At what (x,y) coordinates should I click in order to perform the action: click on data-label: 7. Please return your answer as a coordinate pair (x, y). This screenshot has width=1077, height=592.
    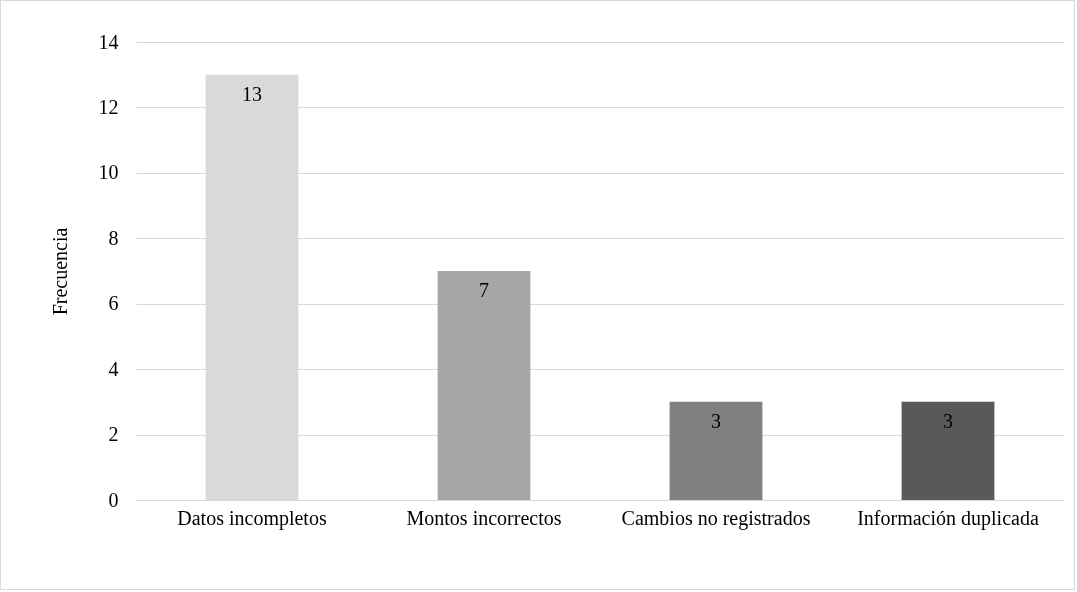
    Looking at the image, I should click on (484, 290).